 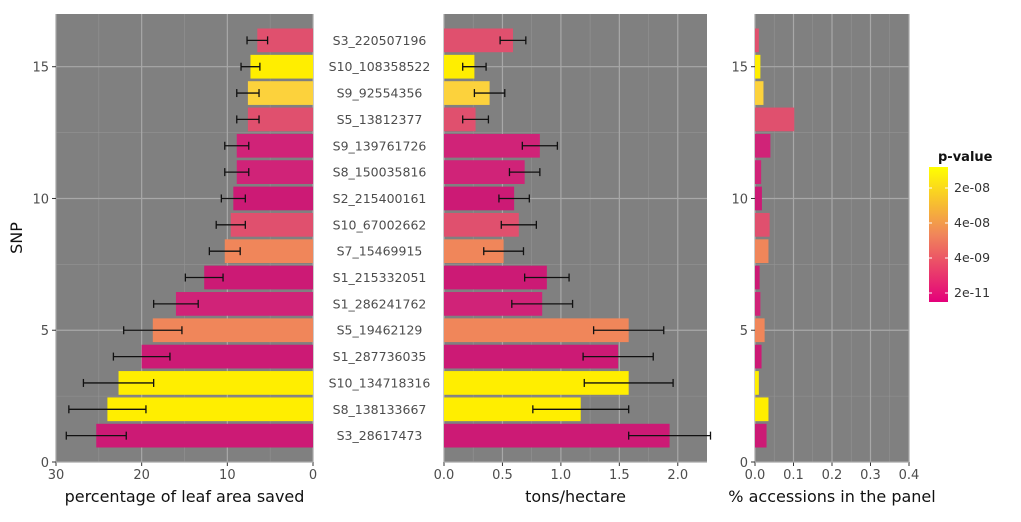 I want to click on snp-label: S7_15469915, so click(x=380, y=251).